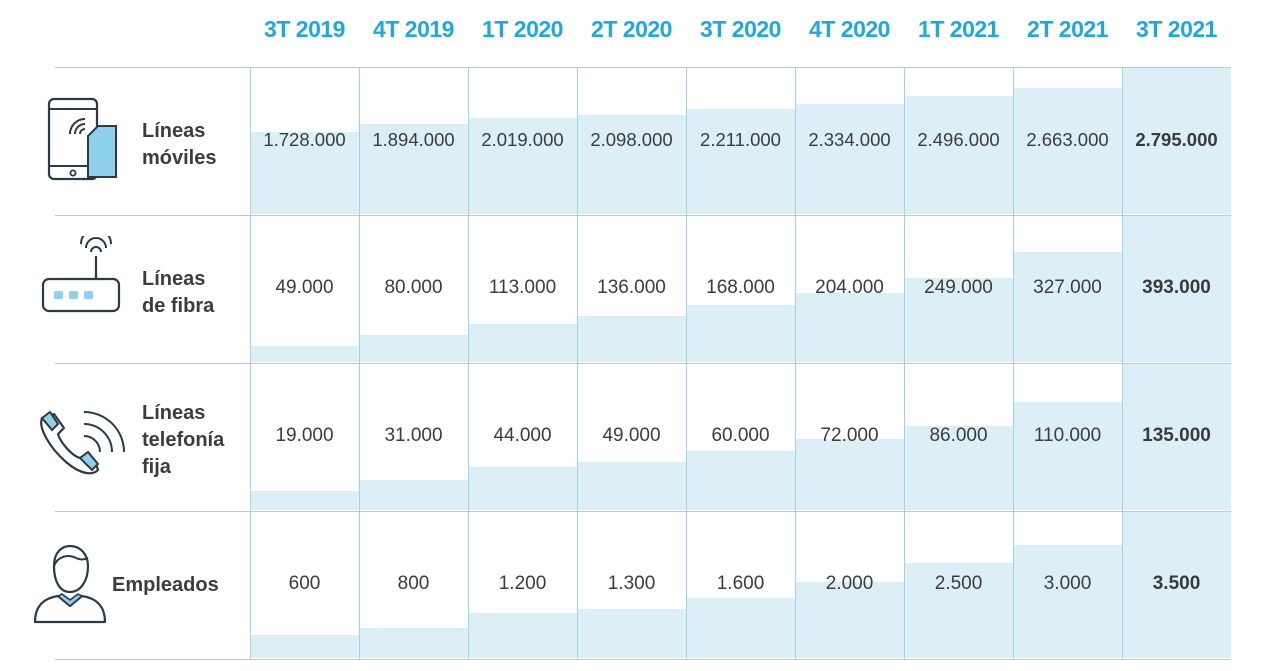 This screenshot has width=1280, height=671. What do you see at coordinates (522, 29) in the screenshot?
I see `column-header-1t-2020: 1T 2020` at bounding box center [522, 29].